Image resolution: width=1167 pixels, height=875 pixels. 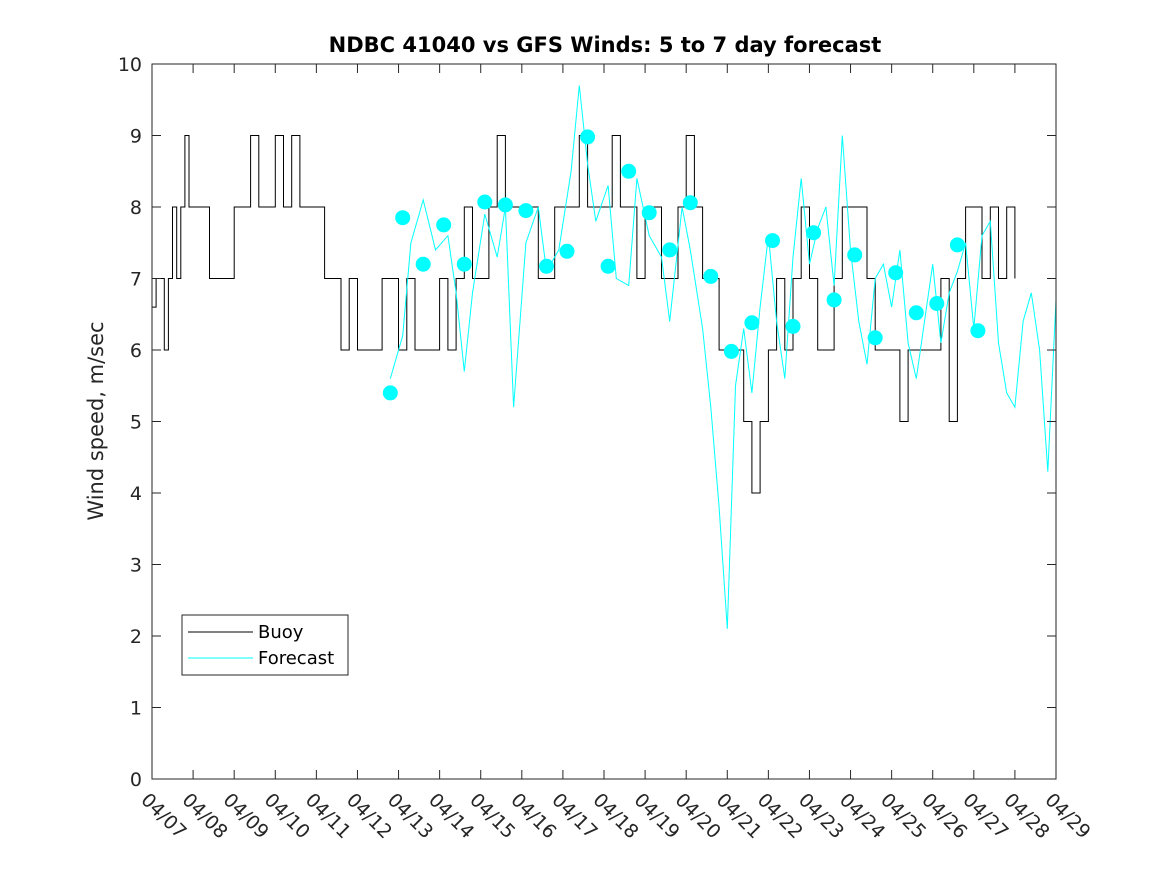 I want to click on y-tick-label: 1, so click(x=136, y=709).